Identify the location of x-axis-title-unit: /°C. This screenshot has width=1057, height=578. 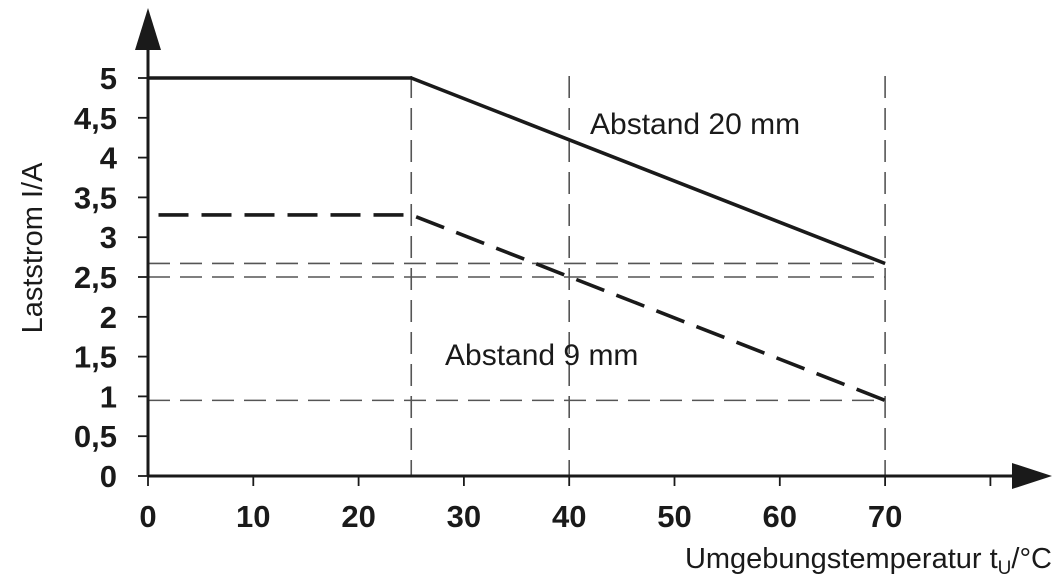
(1031, 559).